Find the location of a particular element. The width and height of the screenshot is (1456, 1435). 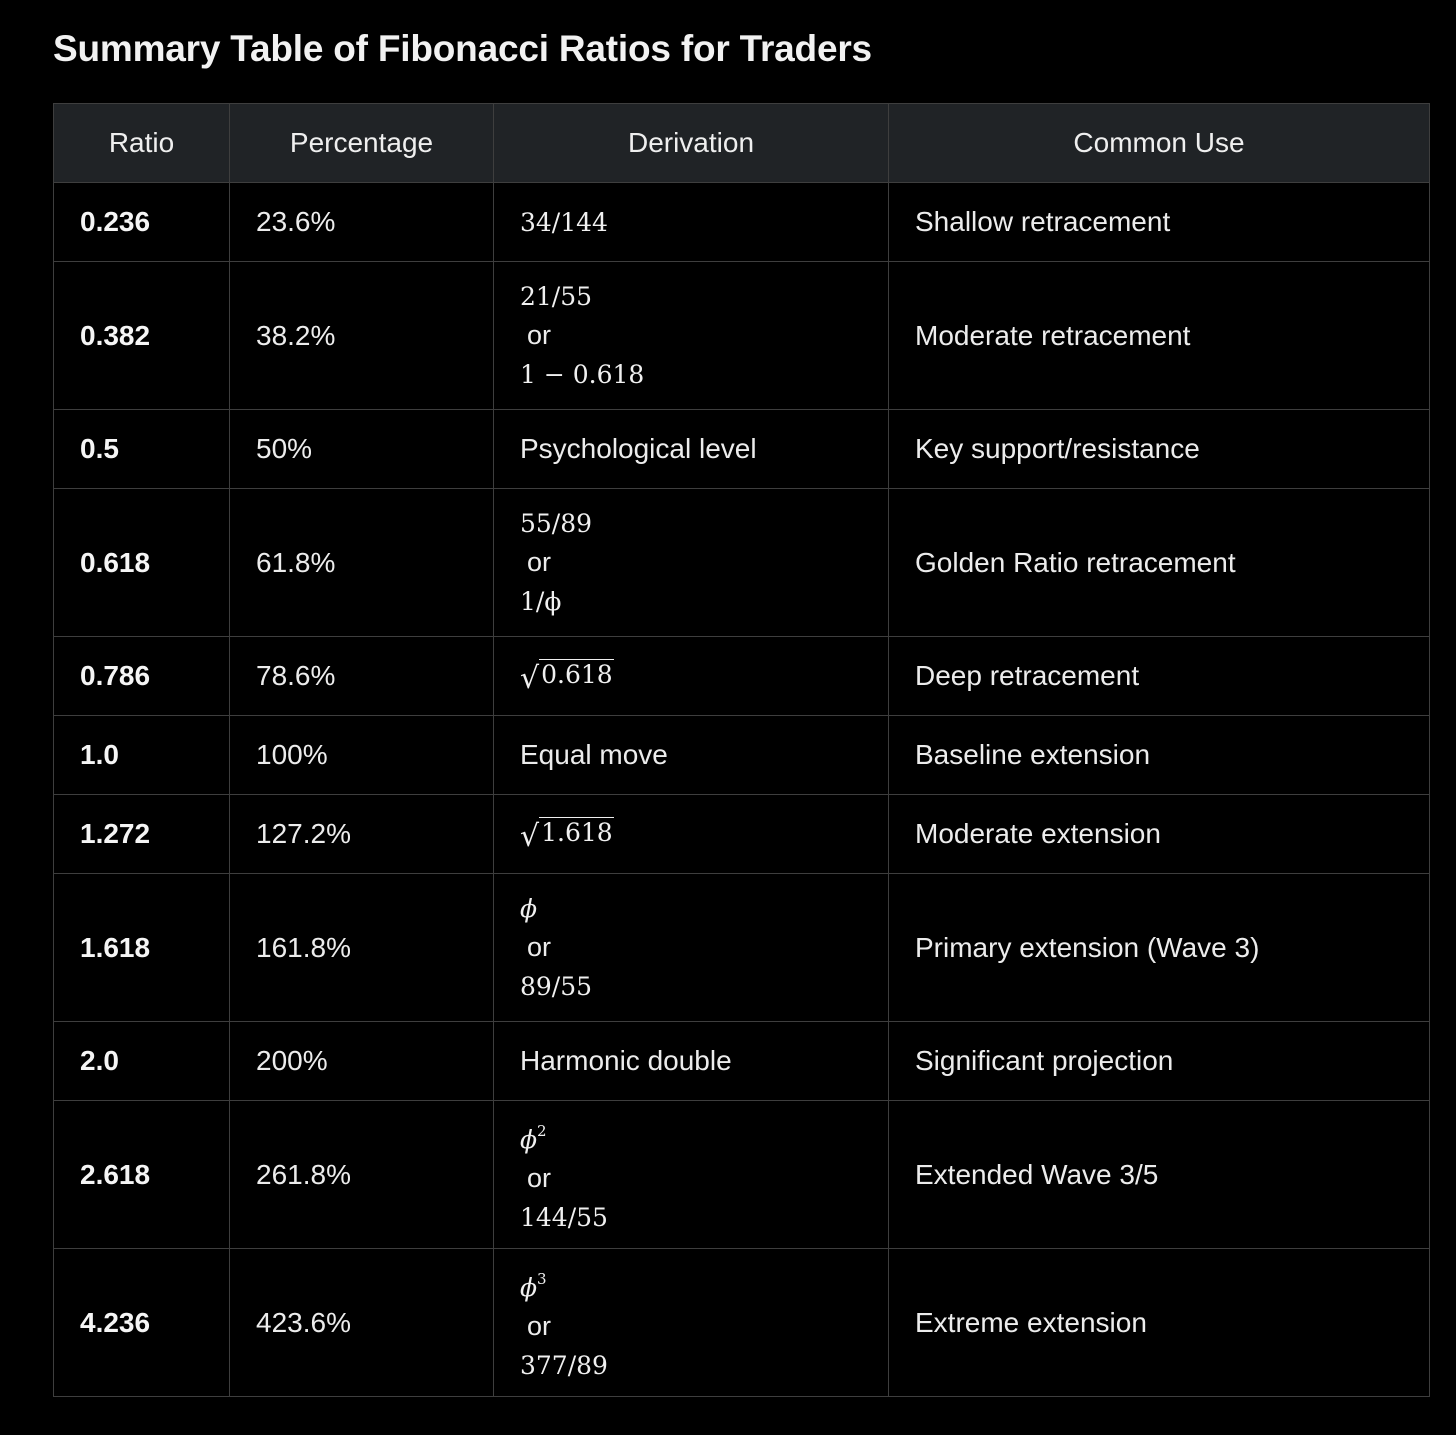

sqrt-formula: √0.618 is located at coordinates (704, 676).